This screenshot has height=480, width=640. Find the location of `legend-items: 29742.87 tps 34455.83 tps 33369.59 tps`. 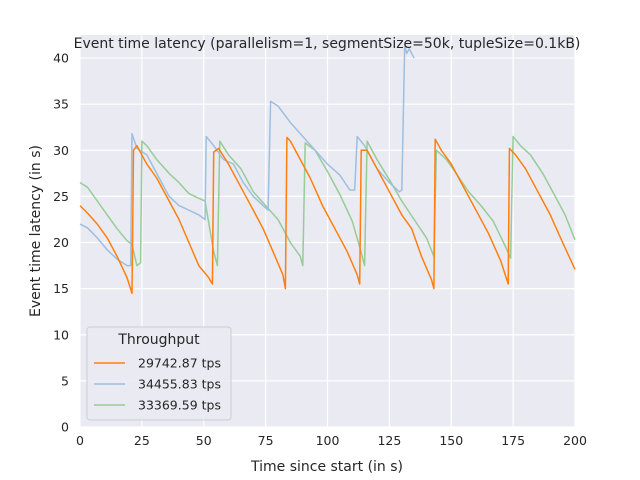

legend-items: 29742.87 tps 34455.83 tps 33369.59 tps is located at coordinates (157, 384).